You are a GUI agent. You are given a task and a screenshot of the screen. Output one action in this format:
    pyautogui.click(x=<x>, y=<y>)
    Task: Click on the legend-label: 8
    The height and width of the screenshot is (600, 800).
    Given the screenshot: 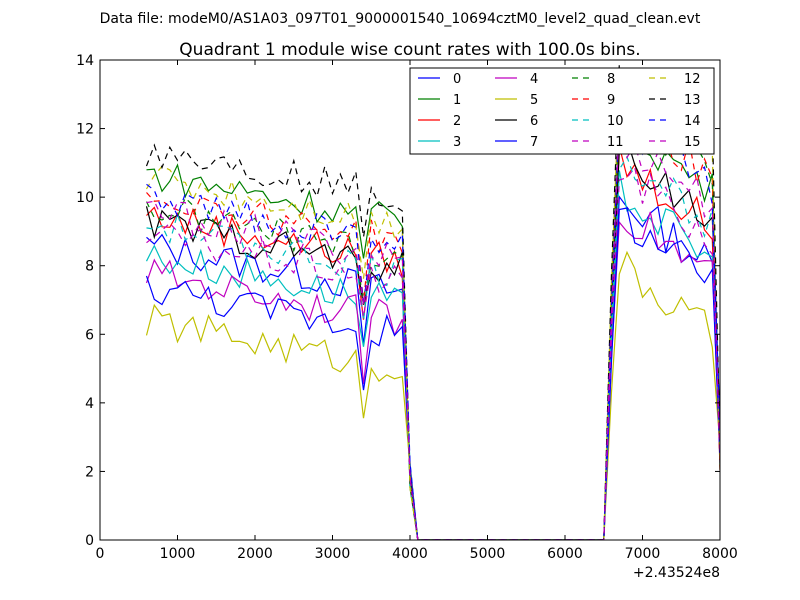 What is the action you would take?
    pyautogui.click(x=611, y=79)
    